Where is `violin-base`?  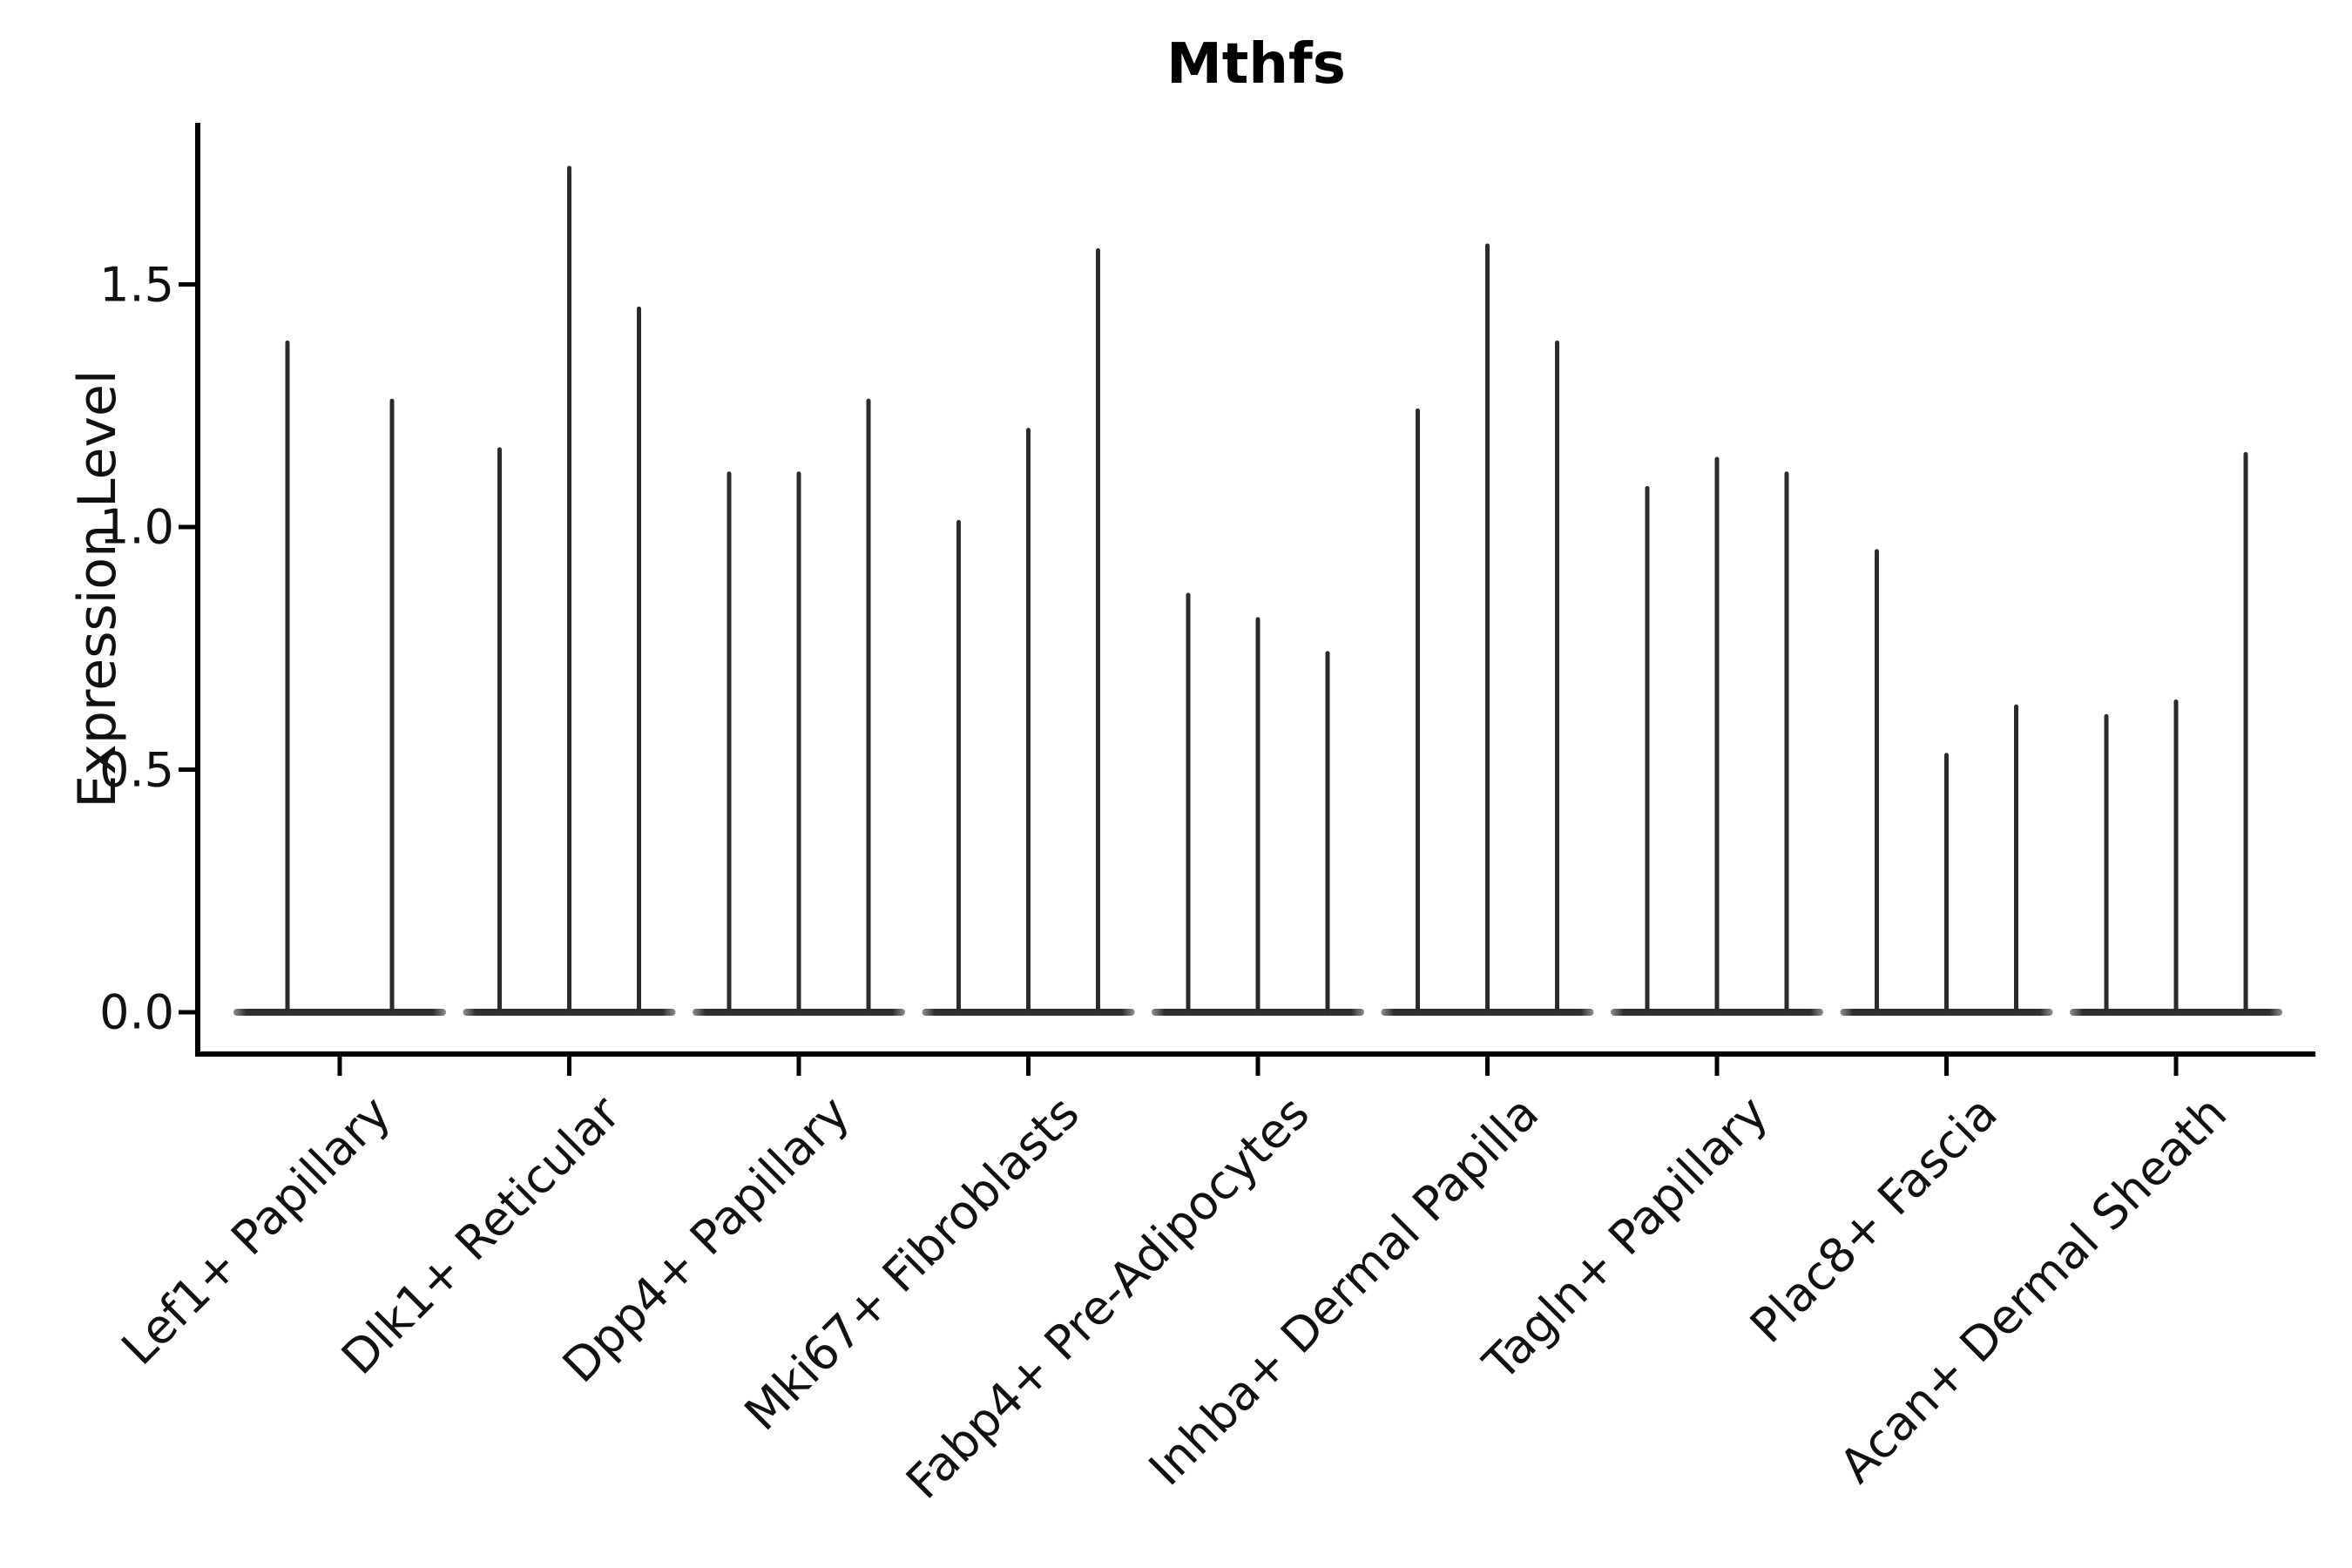 violin-base is located at coordinates (339, 1013).